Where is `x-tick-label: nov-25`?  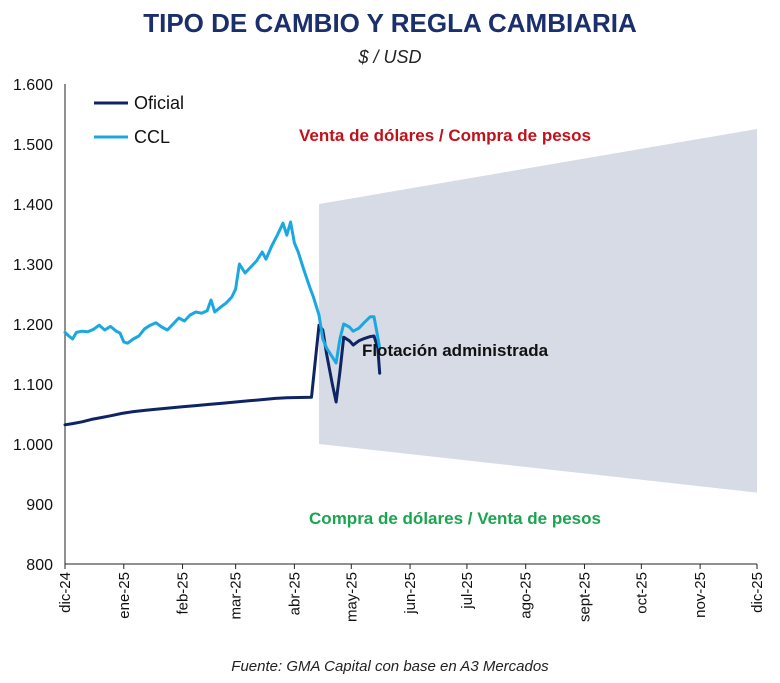 x-tick-label: nov-25 is located at coordinates (700, 595).